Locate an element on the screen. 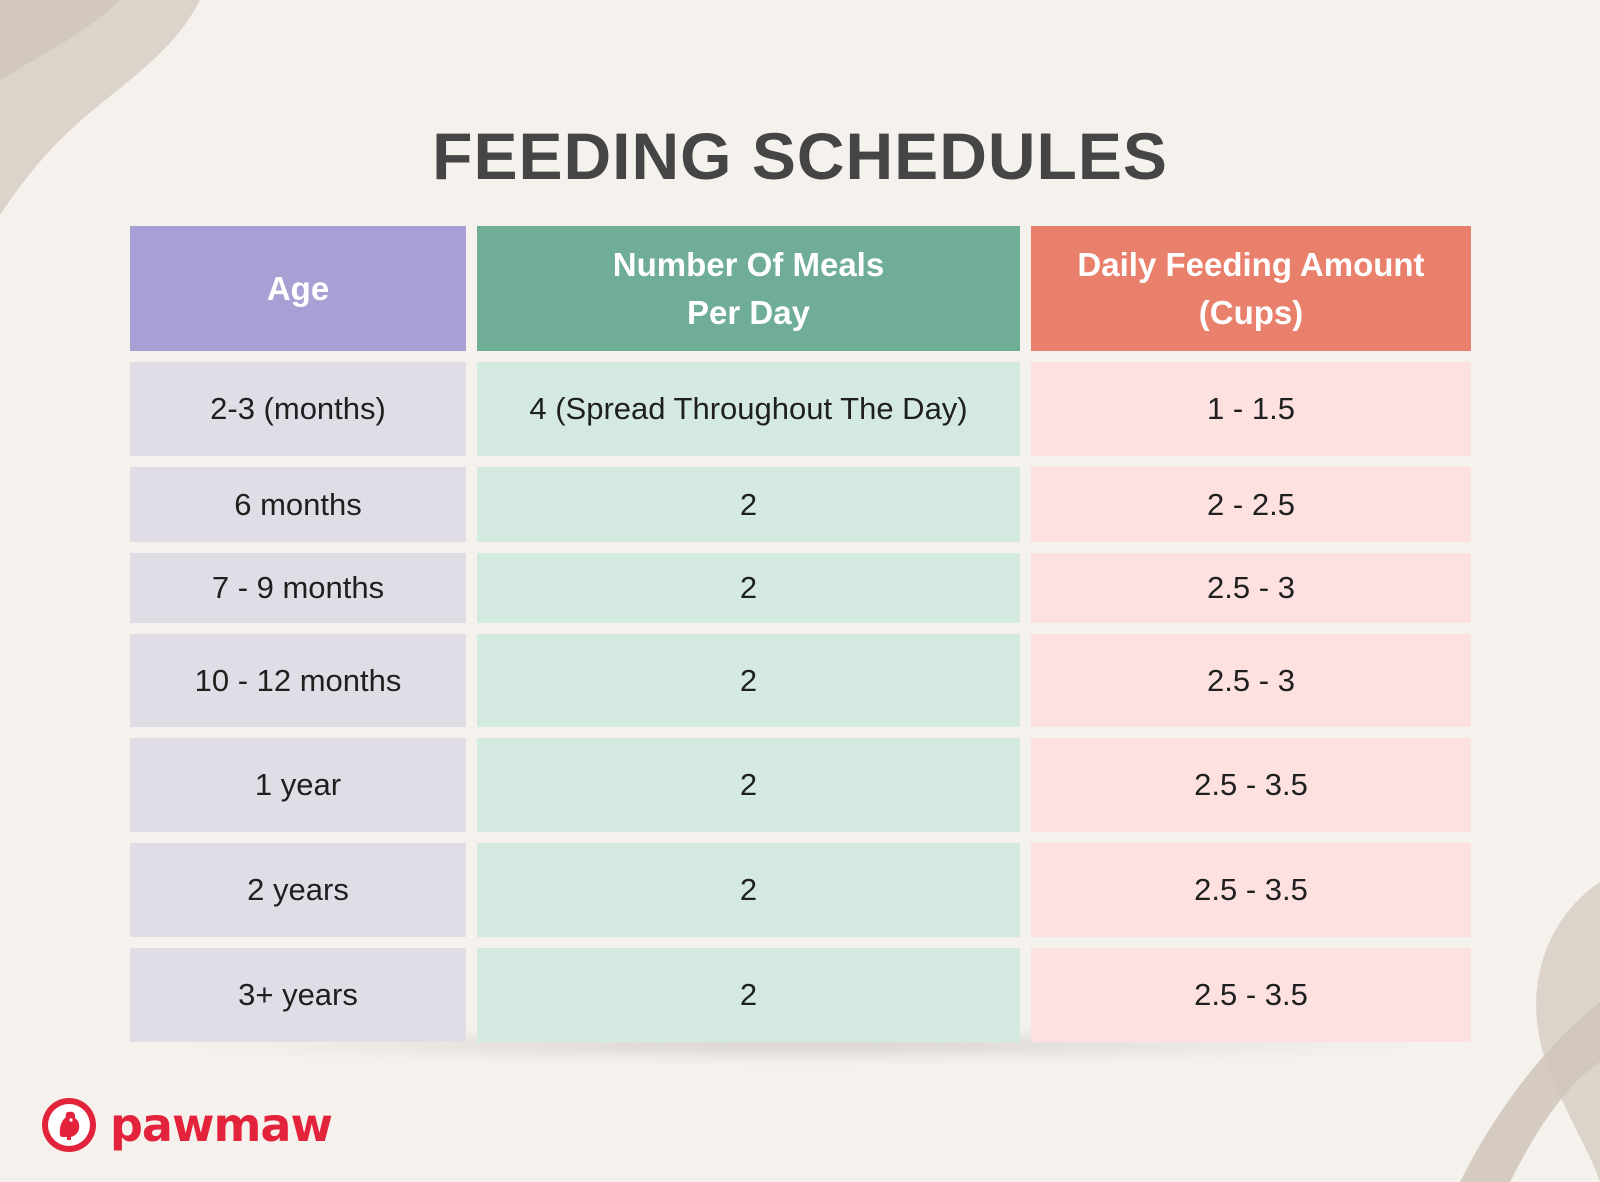  decorative-brush-stroke-top-left is located at coordinates (100, 107).